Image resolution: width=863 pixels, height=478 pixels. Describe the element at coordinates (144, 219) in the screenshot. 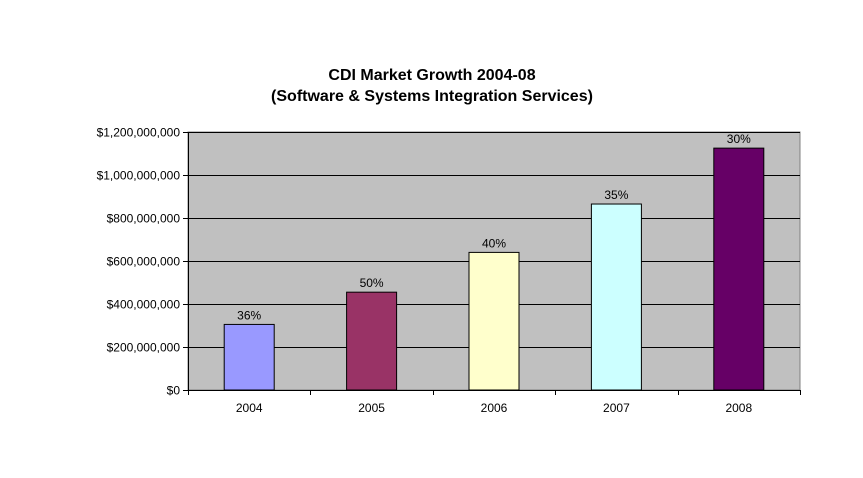

I see `y-tick-label: $800,000,000` at that location.